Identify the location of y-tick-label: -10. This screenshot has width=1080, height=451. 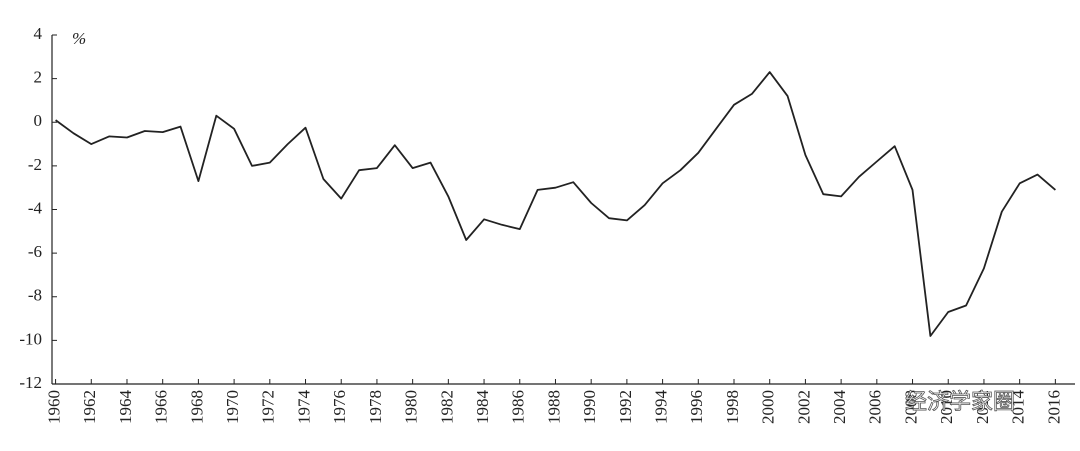
(30, 338).